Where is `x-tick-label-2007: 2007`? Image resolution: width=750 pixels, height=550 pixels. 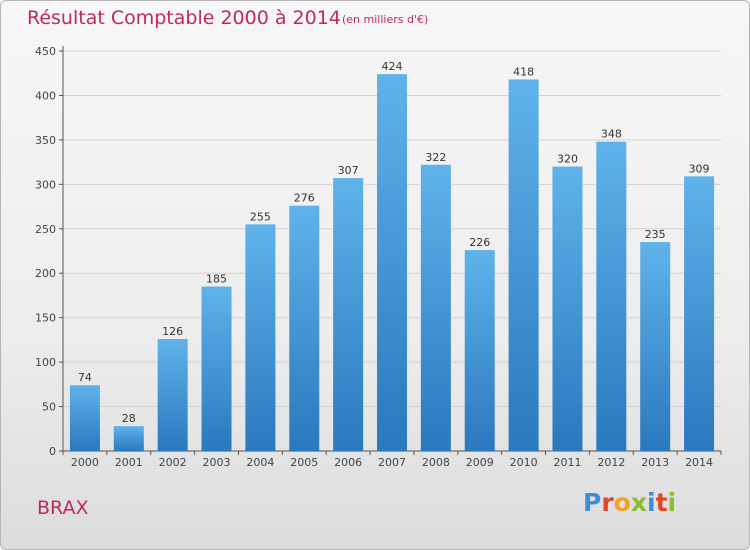 x-tick-label-2007: 2007 is located at coordinates (392, 462).